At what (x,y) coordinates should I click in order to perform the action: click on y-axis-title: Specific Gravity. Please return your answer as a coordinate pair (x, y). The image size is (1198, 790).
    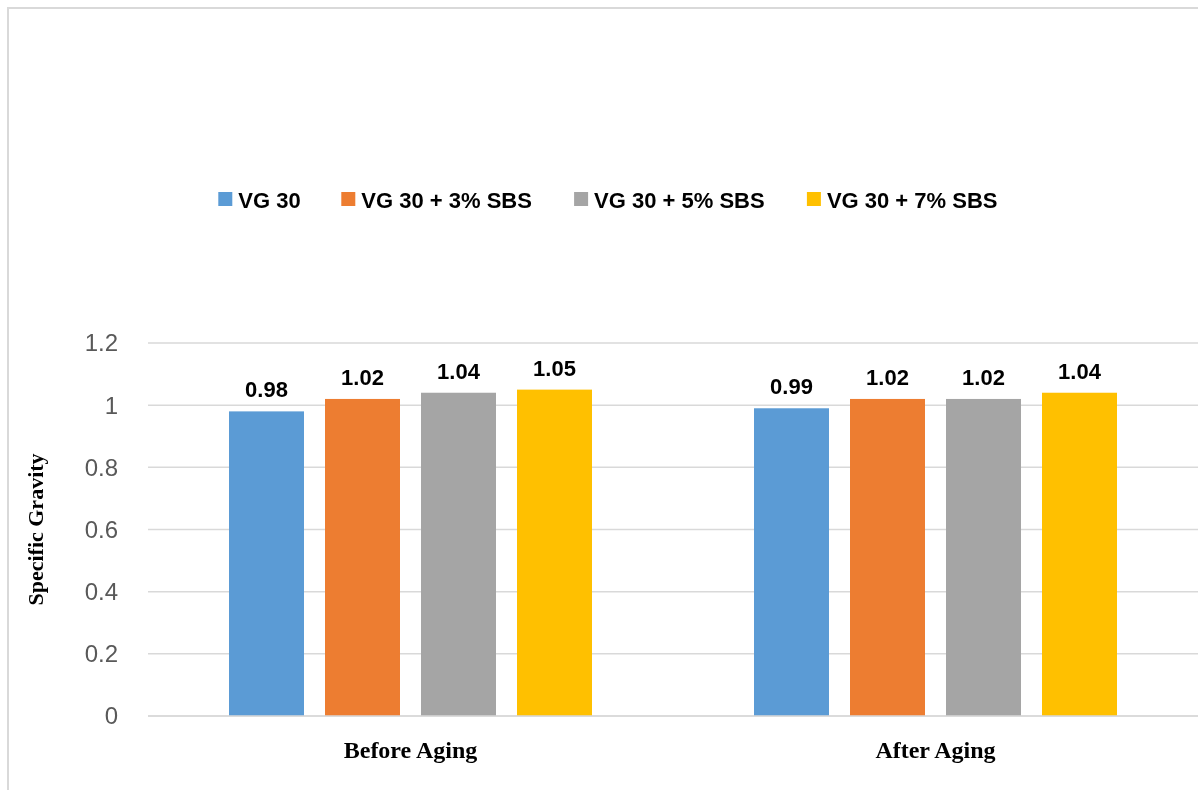
    Looking at the image, I should click on (35, 529).